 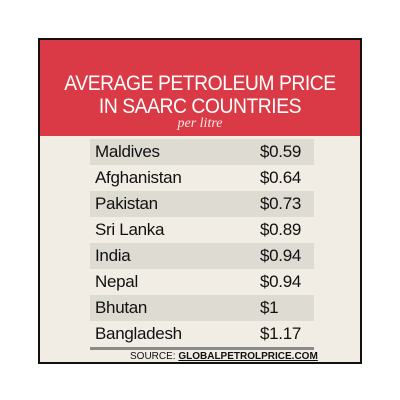 I want to click on price: $1, so click(x=269, y=307).